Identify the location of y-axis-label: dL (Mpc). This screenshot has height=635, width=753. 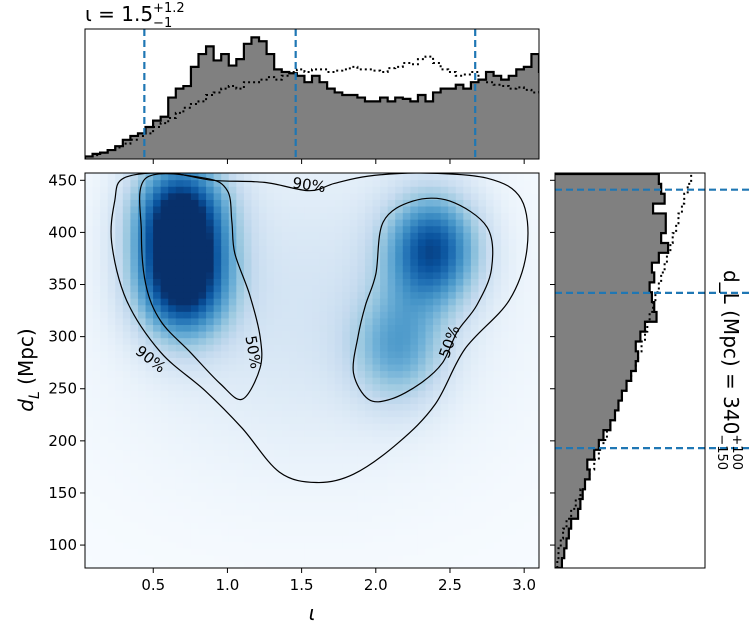
(28, 369).